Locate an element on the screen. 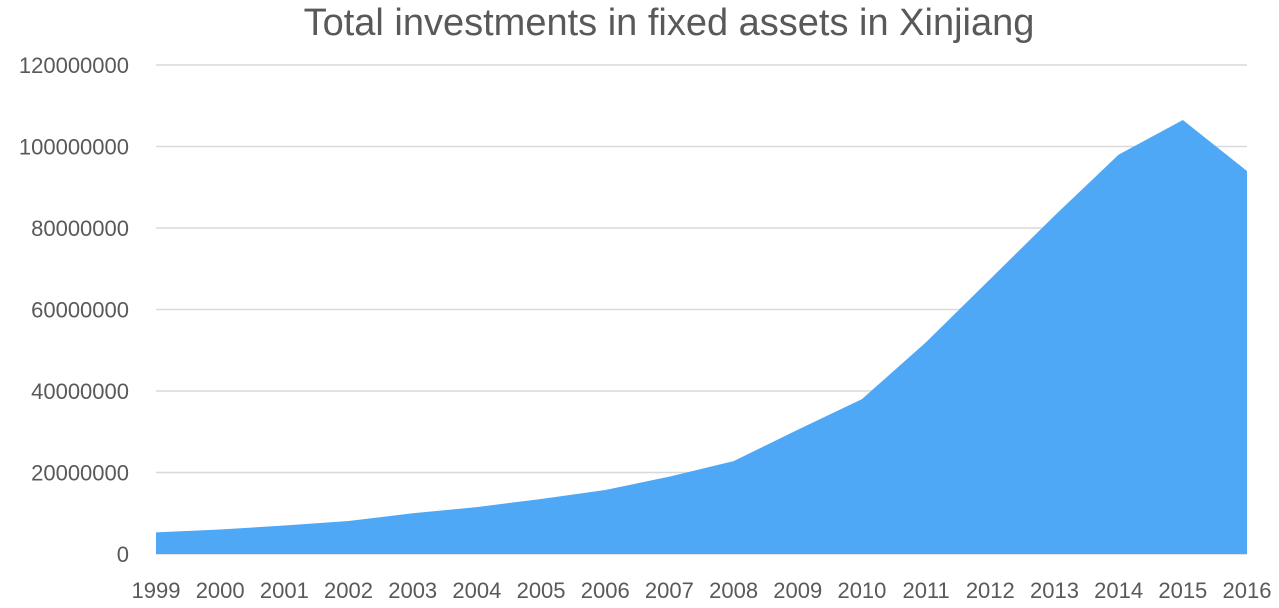 Image resolution: width=1279 pixels, height=608 pixels. x-tick-label: 2005 is located at coordinates (541, 590).